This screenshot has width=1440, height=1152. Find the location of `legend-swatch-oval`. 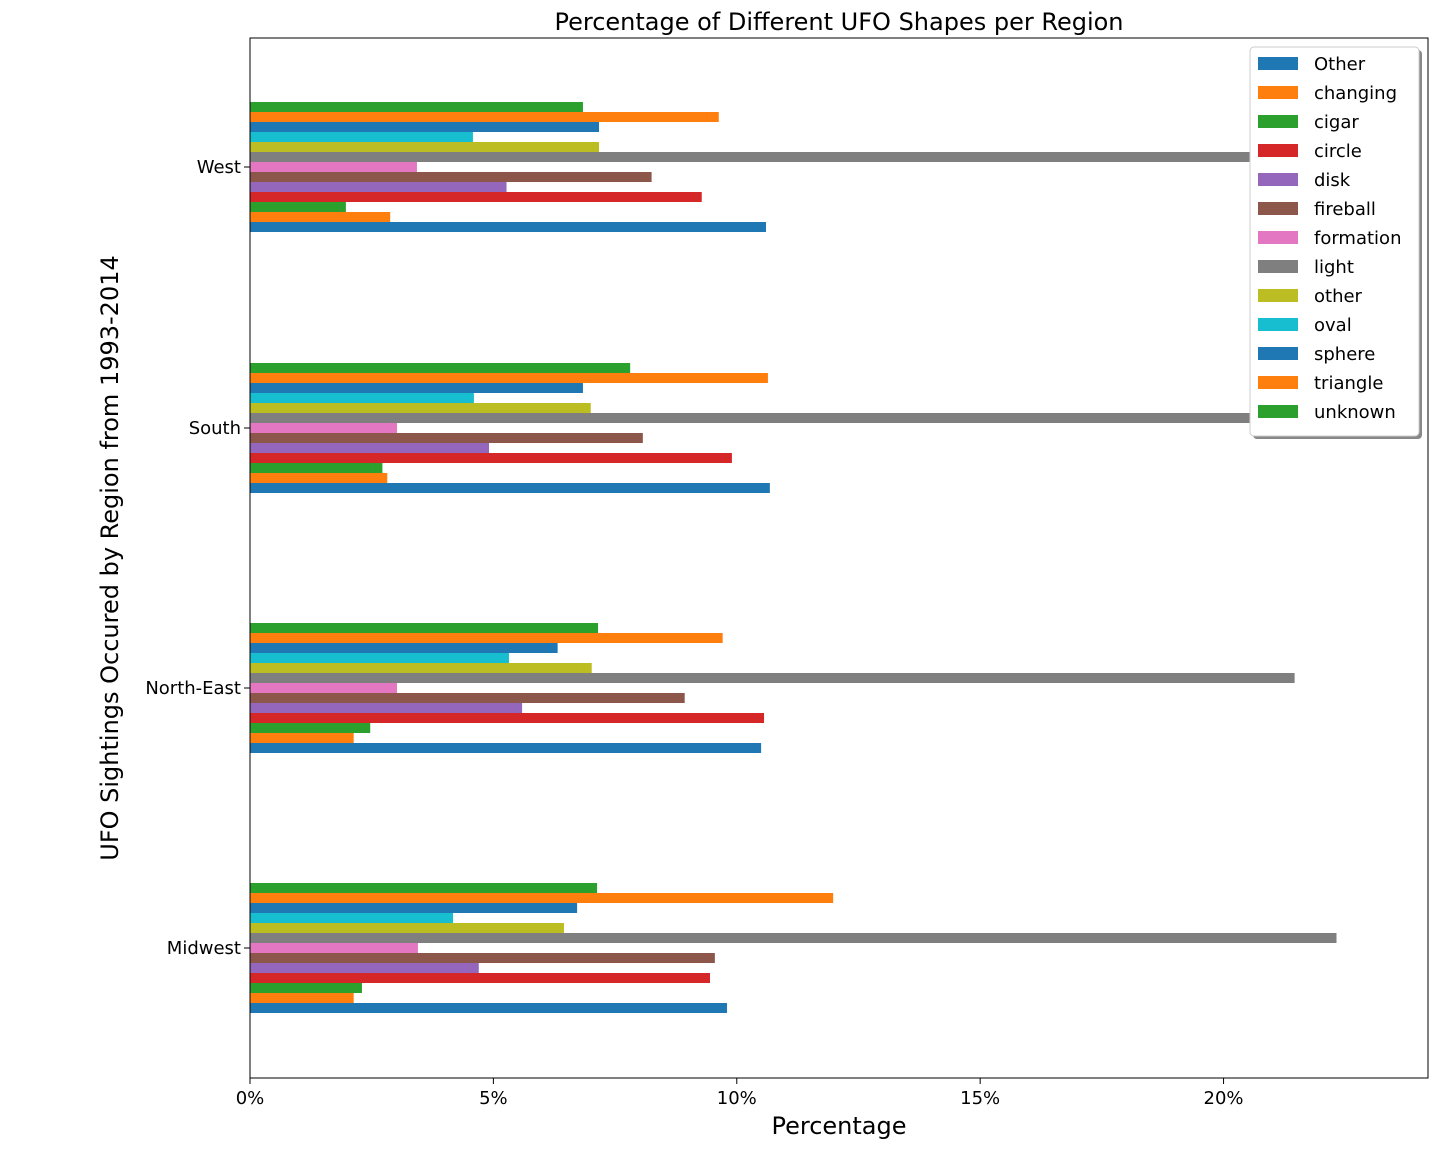

legend-swatch-oval is located at coordinates (1278, 324).